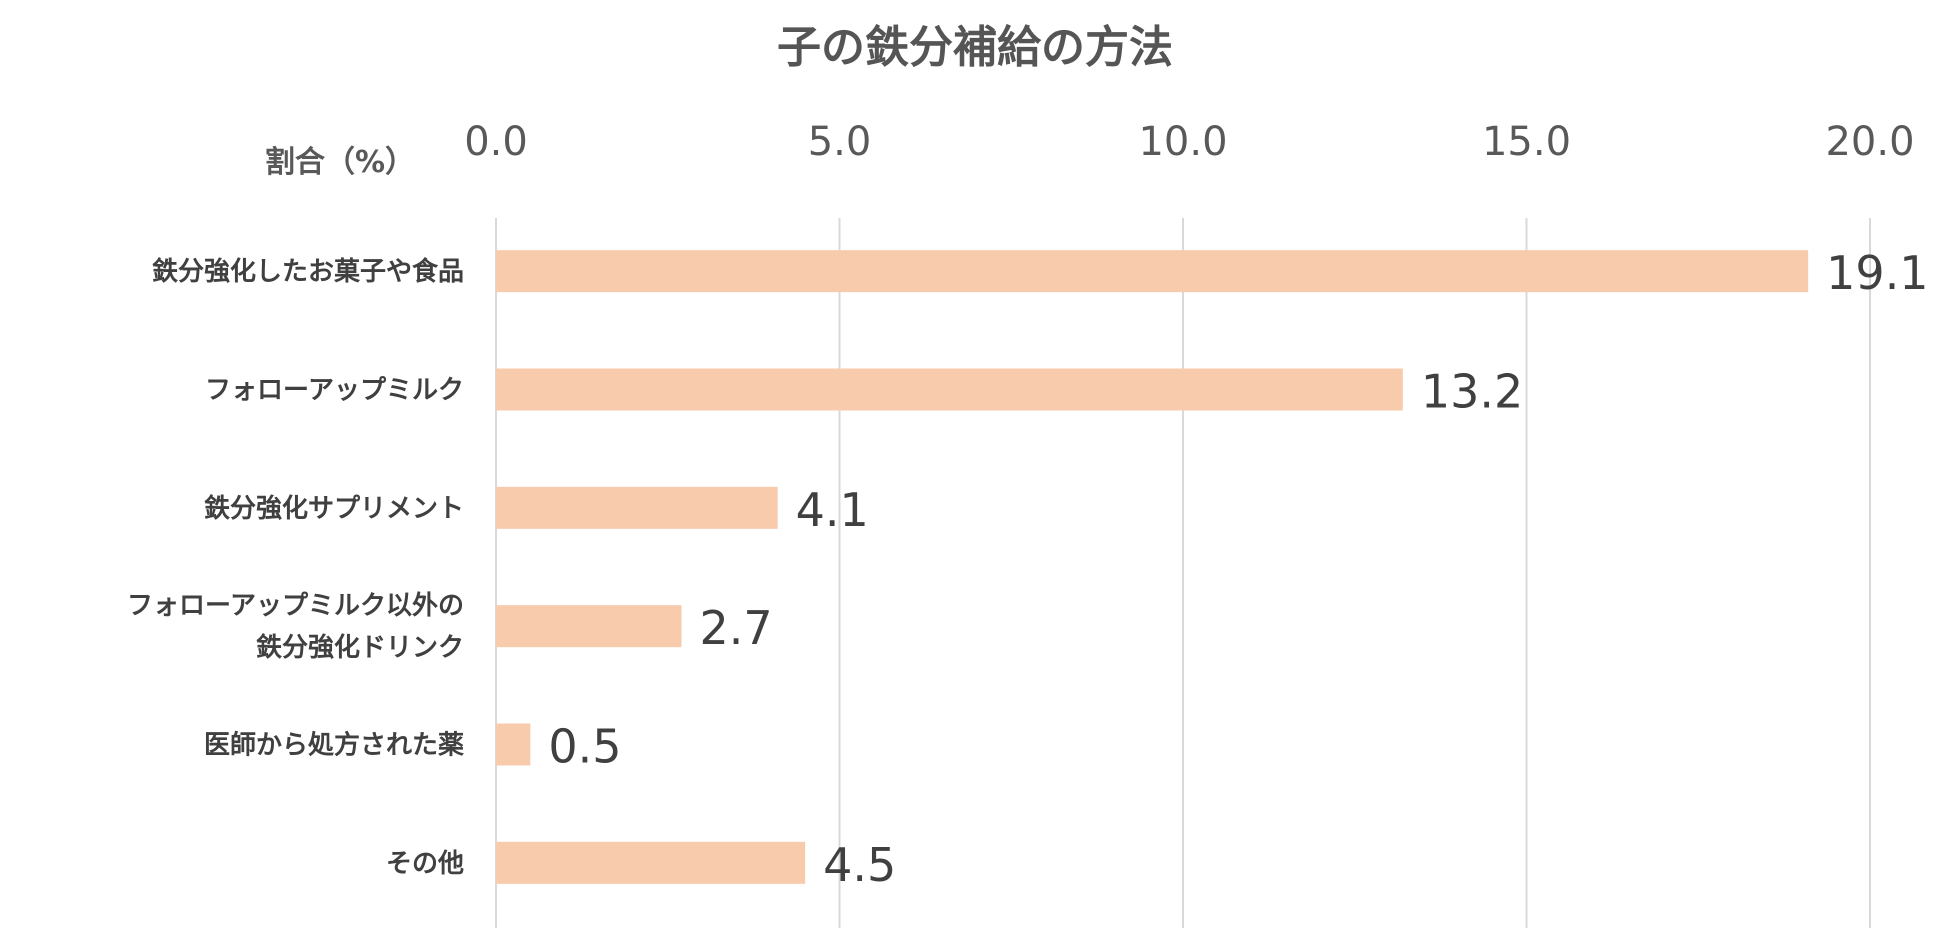  Describe the element at coordinates (295, 606) in the screenshot. I see `category-label: フォローアップミルク以外の` at that location.